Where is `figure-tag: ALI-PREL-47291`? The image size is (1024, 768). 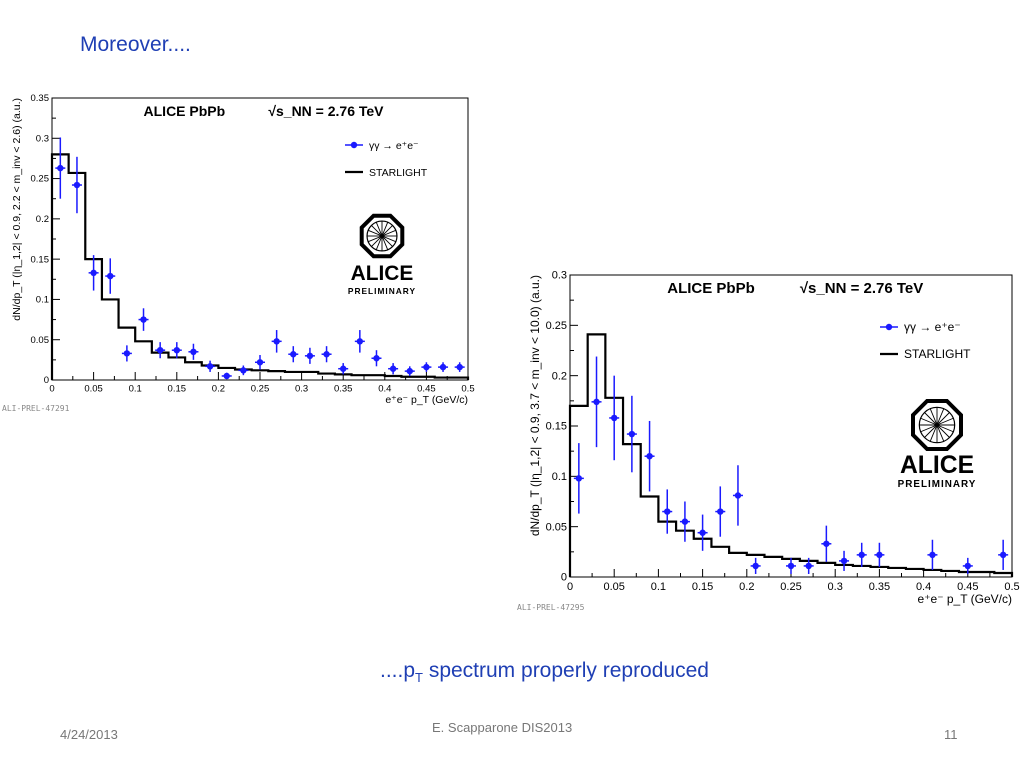
figure-tag: ALI-PREL-47291 is located at coordinates (36, 408).